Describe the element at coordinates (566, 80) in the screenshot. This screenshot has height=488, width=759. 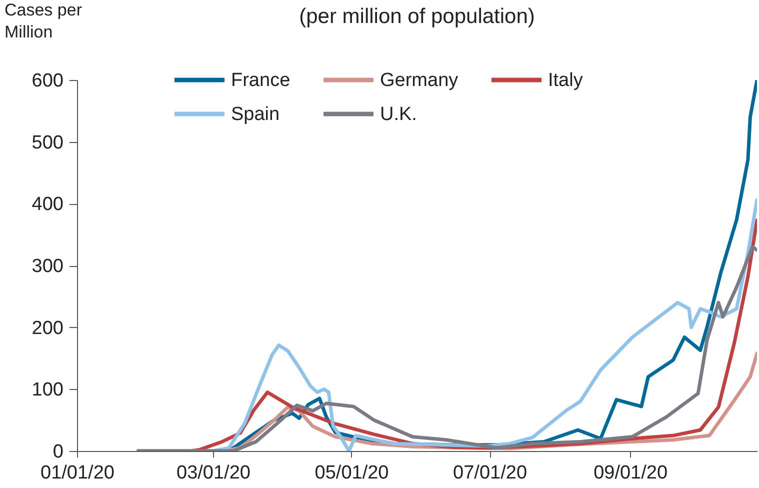
I see `legend-label: Italy` at that location.